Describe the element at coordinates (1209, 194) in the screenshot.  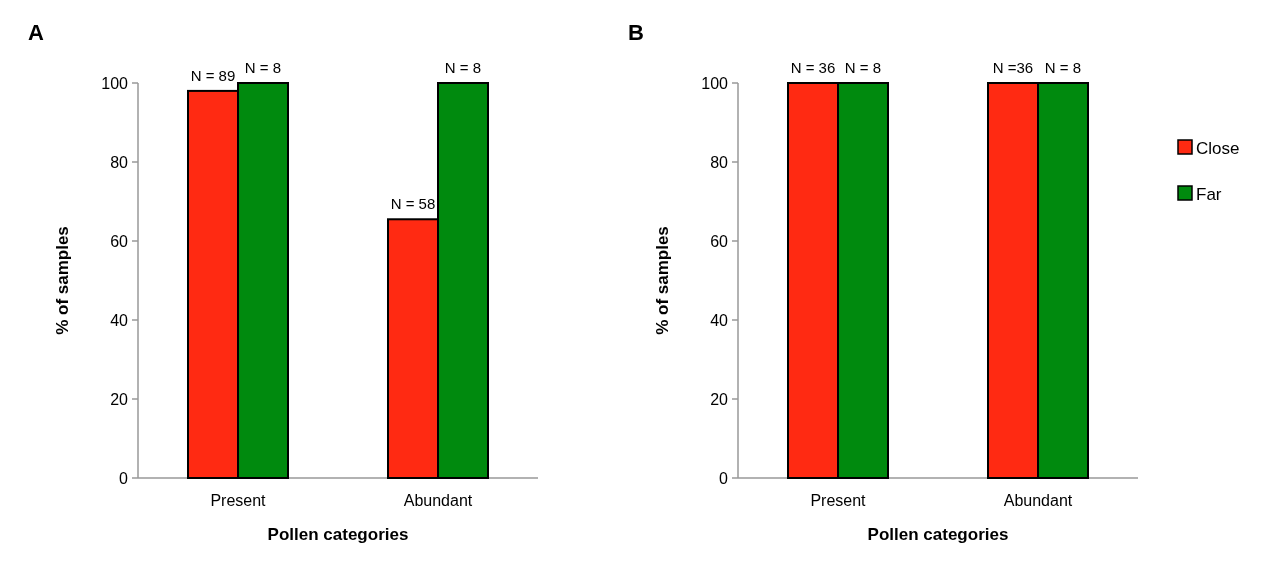
I see `legend-label: Far` at that location.